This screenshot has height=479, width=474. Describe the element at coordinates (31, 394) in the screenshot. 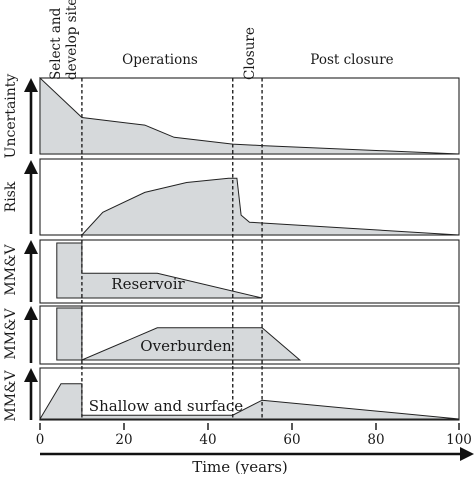

I see `shallow-mmv-arrow` at that location.